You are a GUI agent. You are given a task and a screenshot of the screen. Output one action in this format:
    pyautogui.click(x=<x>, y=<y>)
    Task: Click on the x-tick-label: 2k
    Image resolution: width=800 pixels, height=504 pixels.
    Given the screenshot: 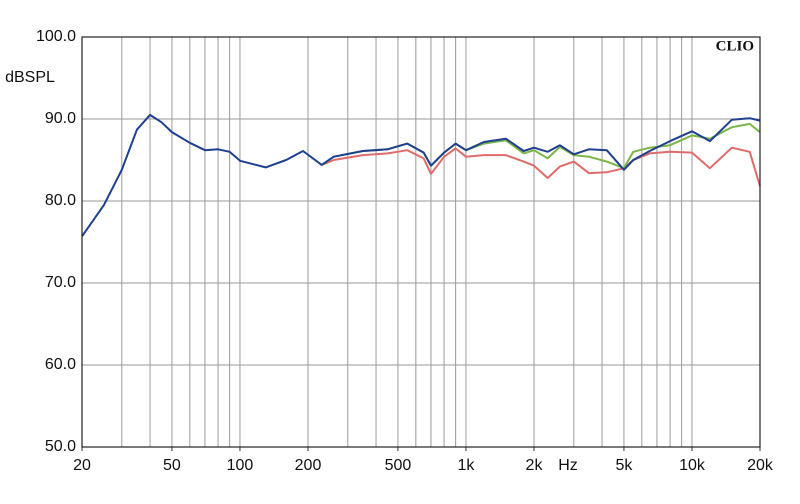 What is the action you would take?
    pyautogui.click(x=535, y=465)
    